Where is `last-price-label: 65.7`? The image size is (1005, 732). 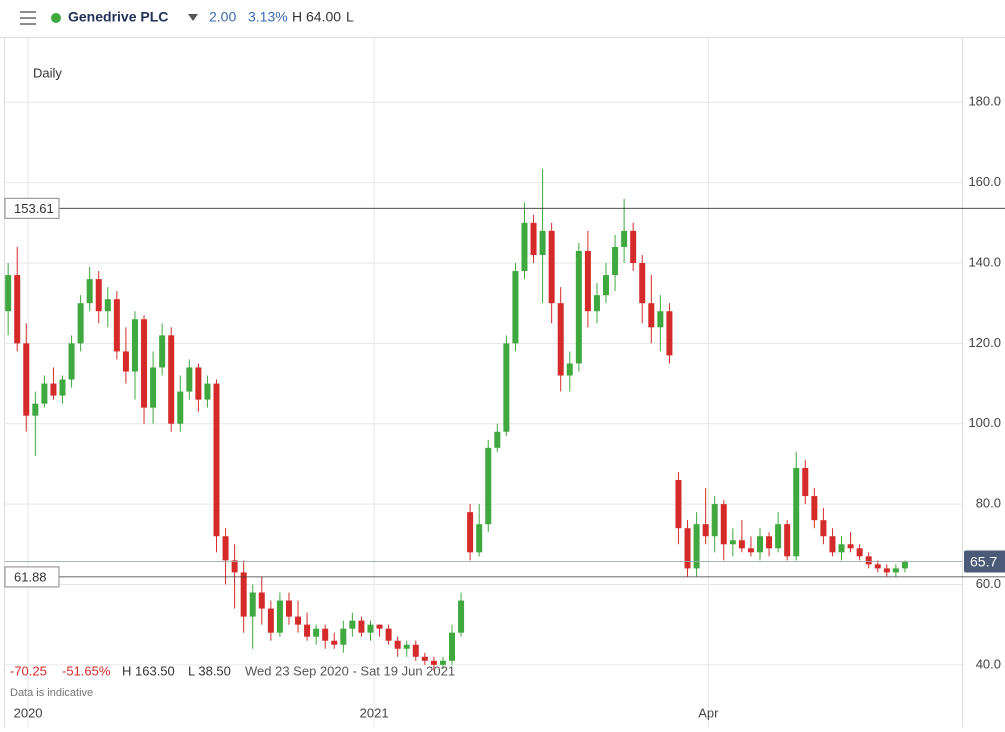
last-price-label: 65.7 is located at coordinates (983, 561).